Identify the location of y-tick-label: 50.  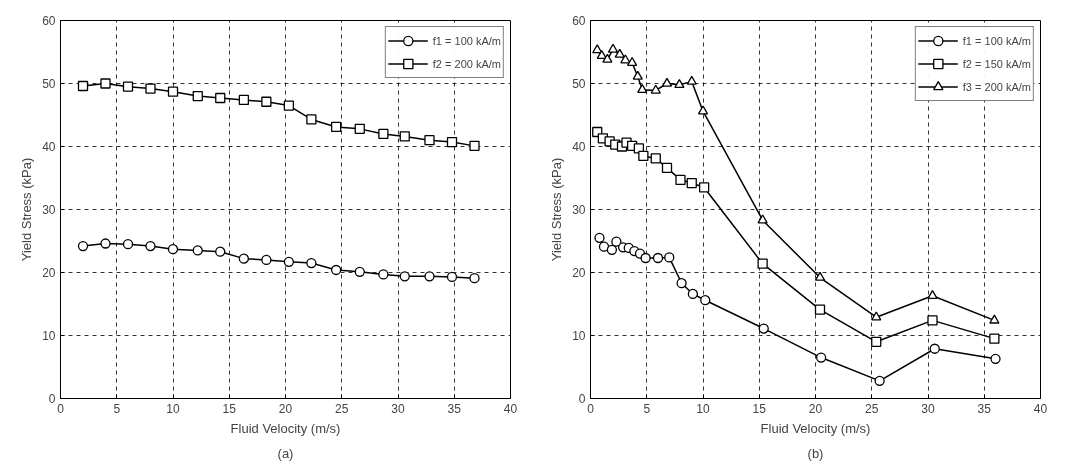
(579, 84).